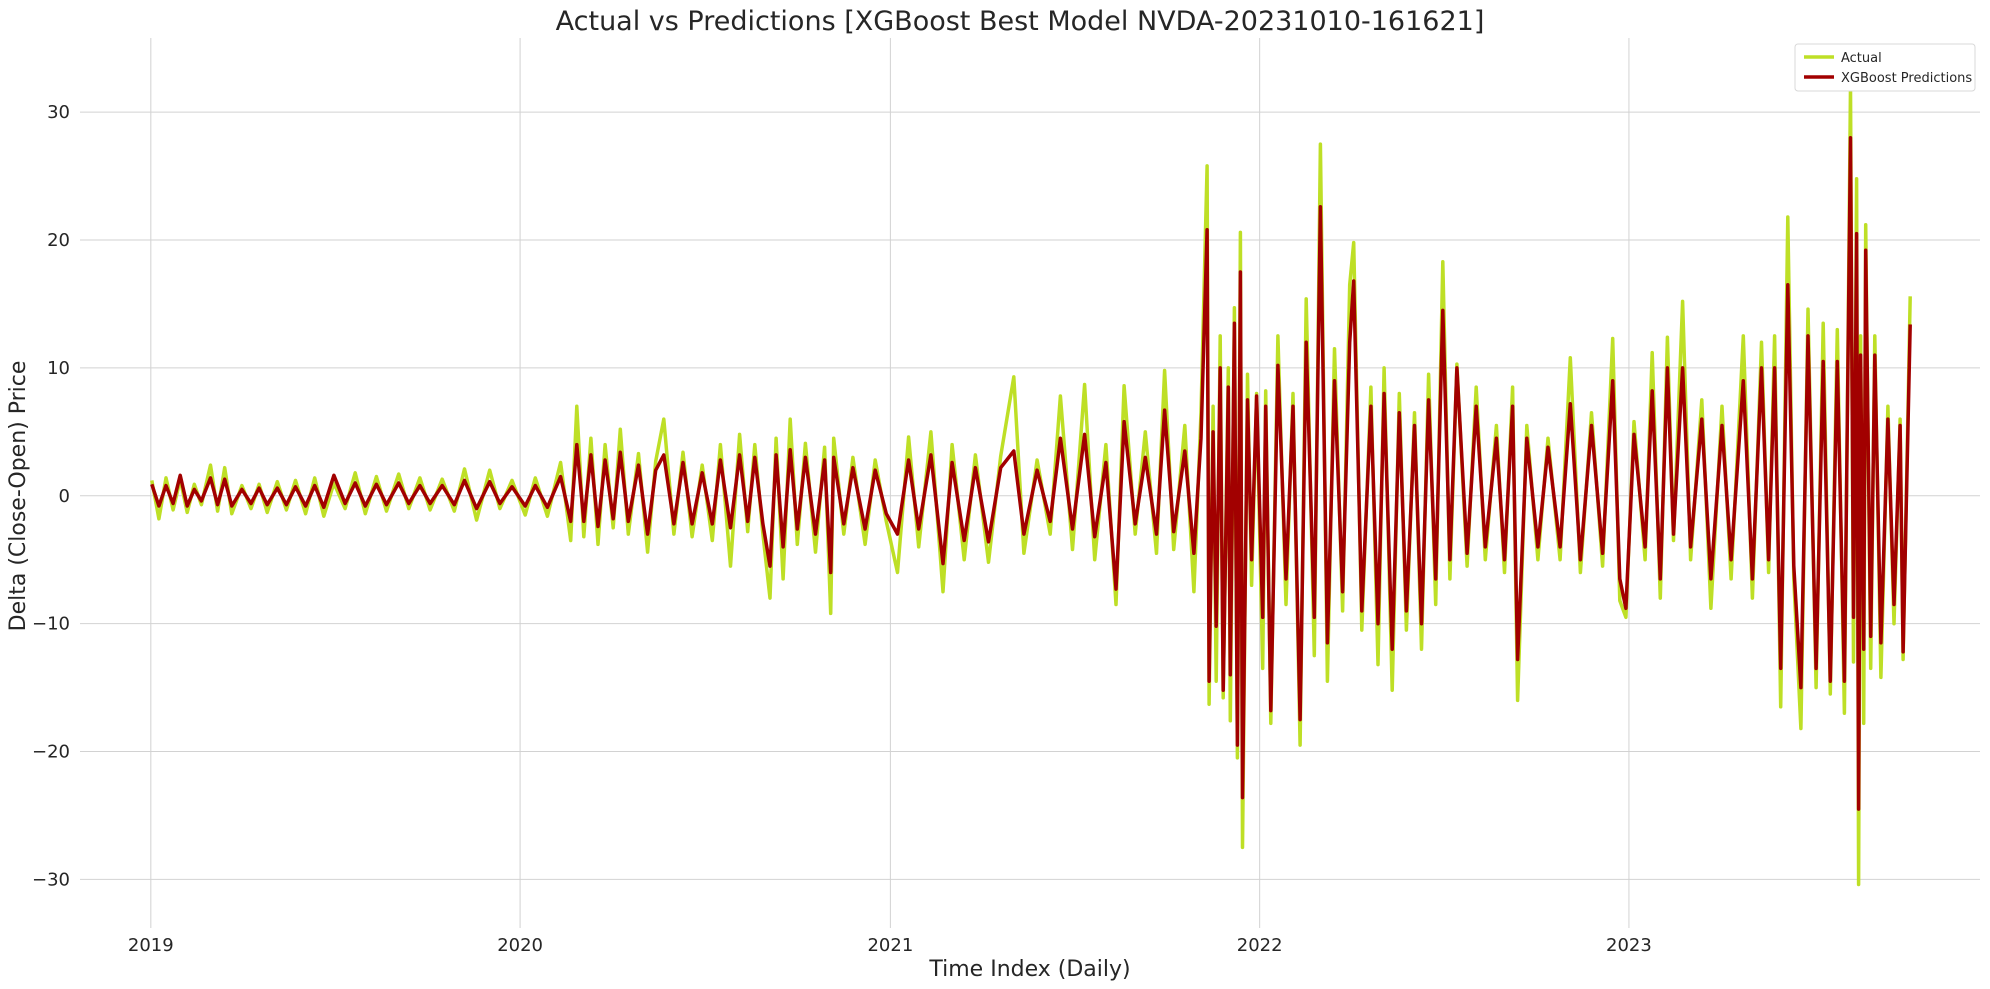 This screenshot has width=1990, height=989. Describe the element at coordinates (64, 496) in the screenshot. I see `y-tick-label: 0` at that location.